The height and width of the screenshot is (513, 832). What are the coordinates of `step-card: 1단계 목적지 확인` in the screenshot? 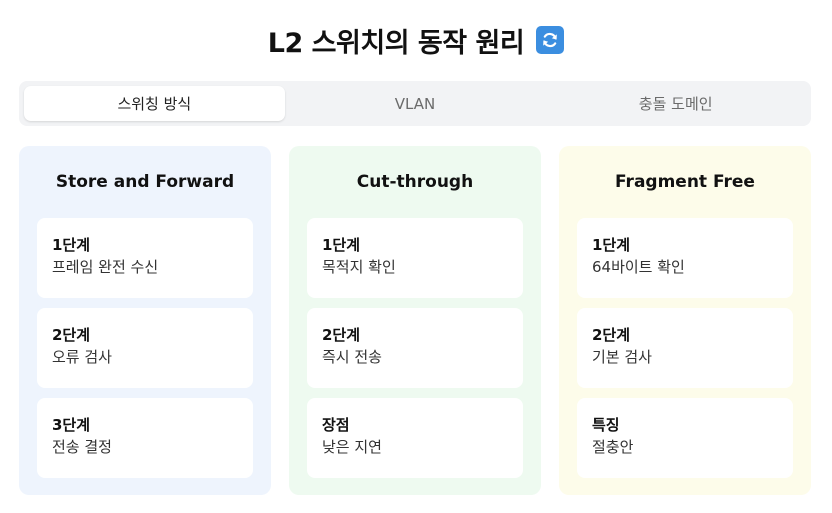 It's located at (415, 258).